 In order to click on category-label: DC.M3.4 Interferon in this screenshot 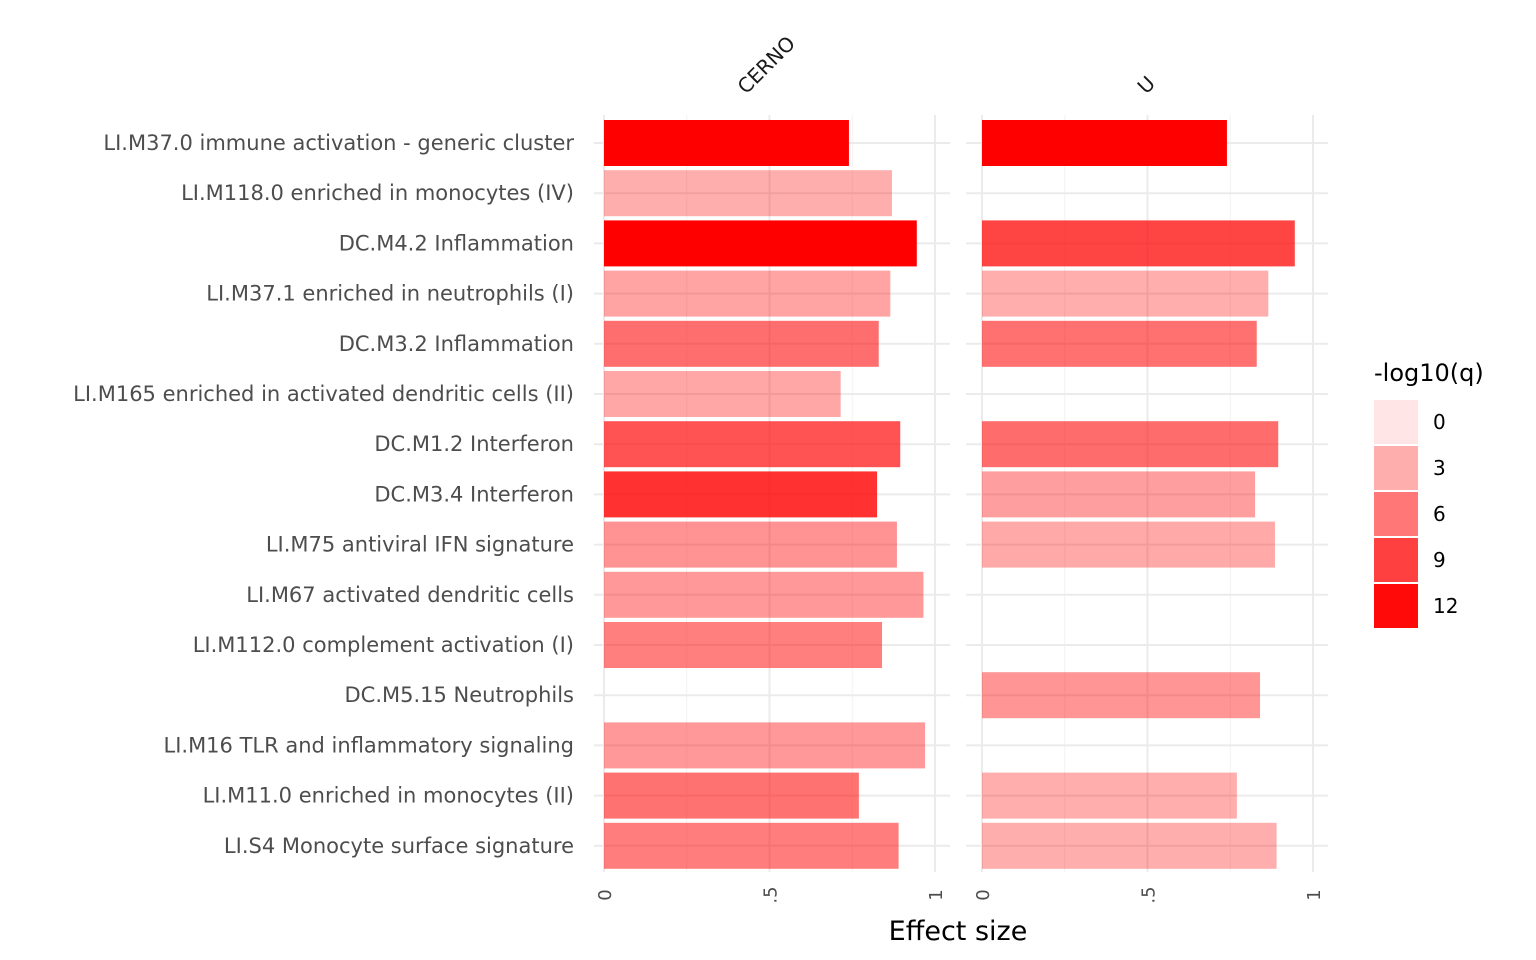, I will do `click(474, 494)`.